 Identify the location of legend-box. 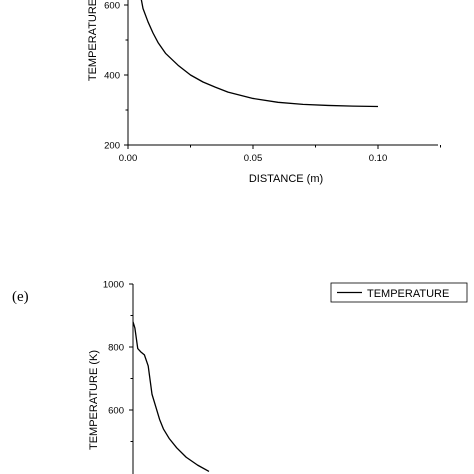
(399, 292).